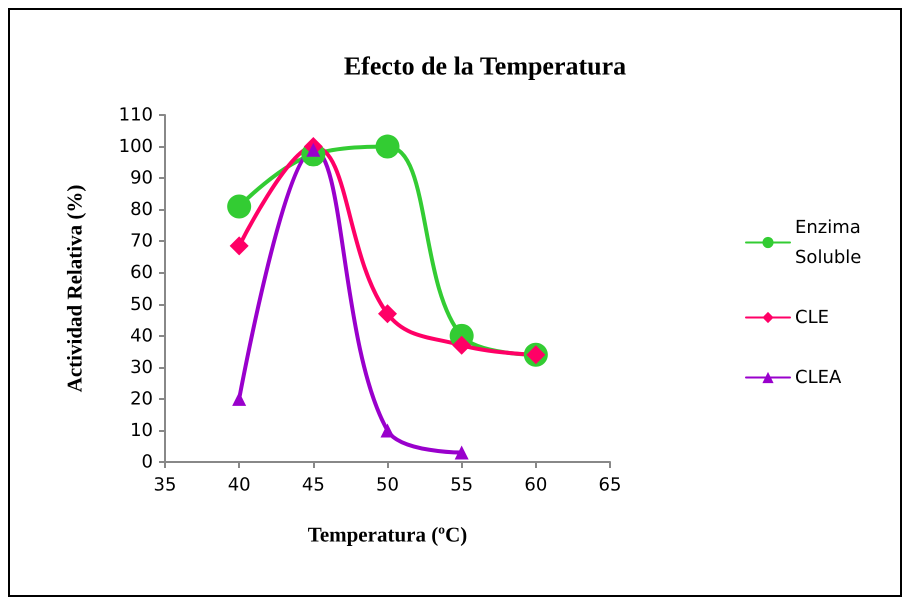 This screenshot has height=609, width=914. What do you see at coordinates (831, 242) in the screenshot?
I see `legend-label: Enzima Soluble` at bounding box center [831, 242].